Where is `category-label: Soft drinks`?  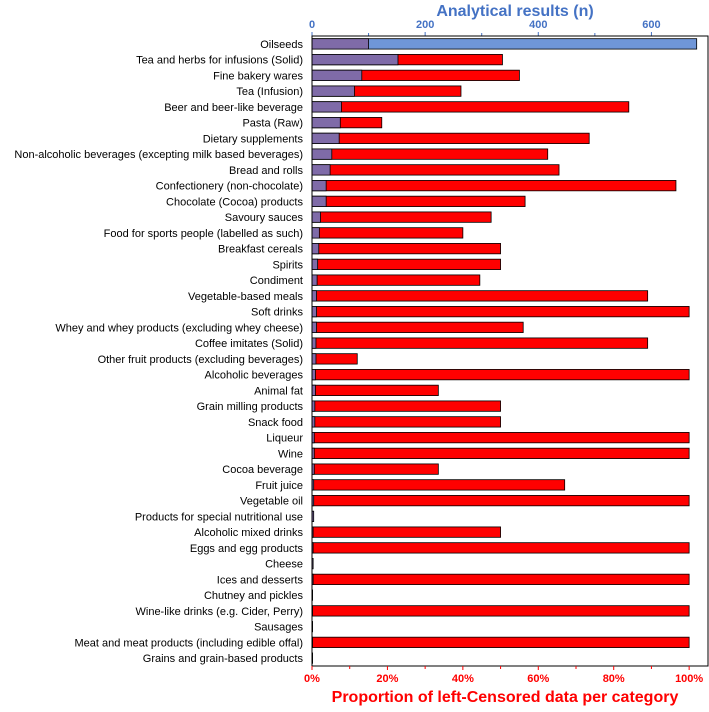
category-label: Soft drinks is located at coordinates (277, 313).